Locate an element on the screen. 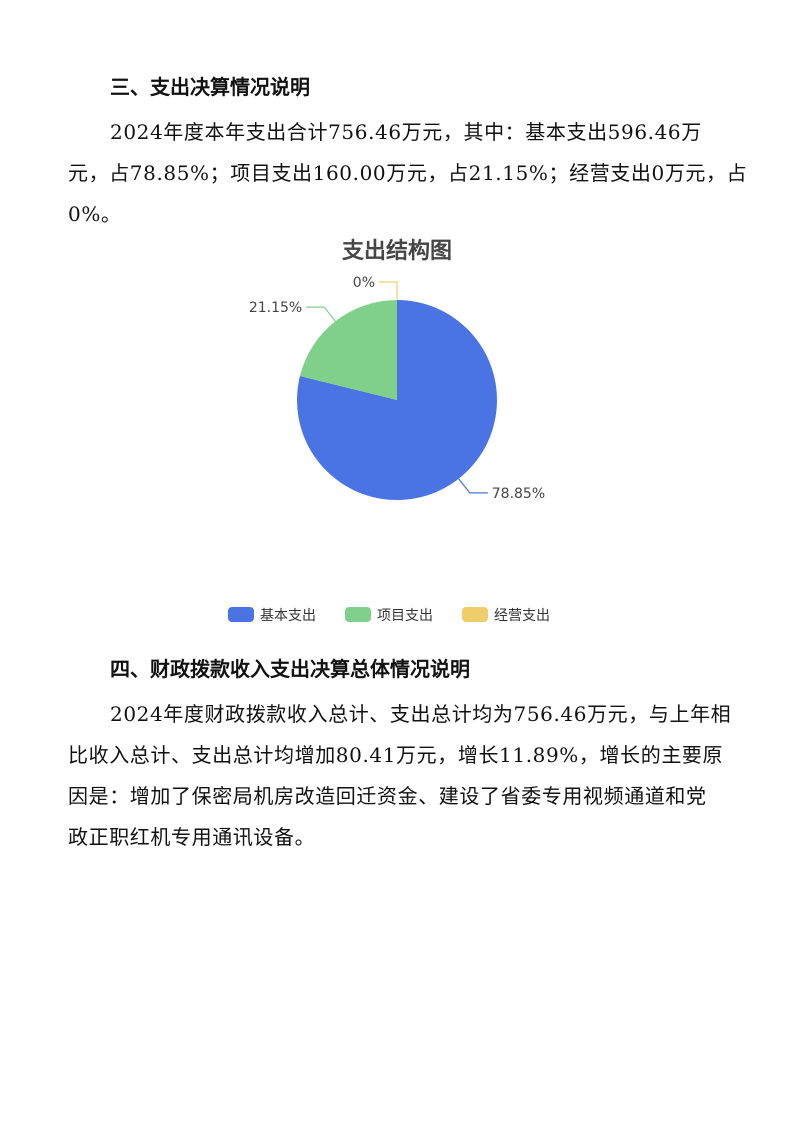  data-label: 21.15% is located at coordinates (275, 308).